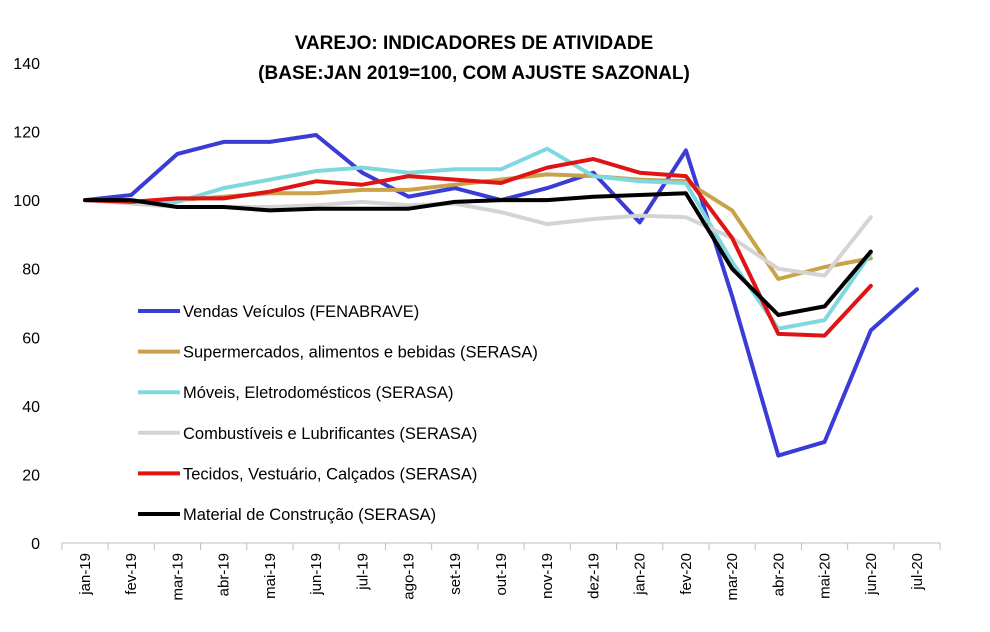  What do you see at coordinates (177, 577) in the screenshot?
I see `x-tick-label: mar-19` at bounding box center [177, 577].